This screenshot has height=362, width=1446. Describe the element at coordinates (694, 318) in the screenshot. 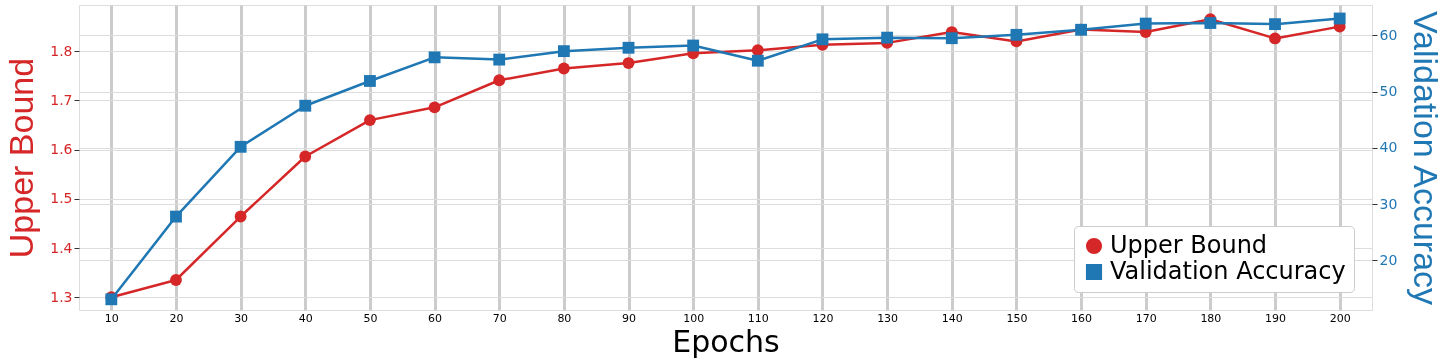

I see `x-tick-label: 100` at that location.